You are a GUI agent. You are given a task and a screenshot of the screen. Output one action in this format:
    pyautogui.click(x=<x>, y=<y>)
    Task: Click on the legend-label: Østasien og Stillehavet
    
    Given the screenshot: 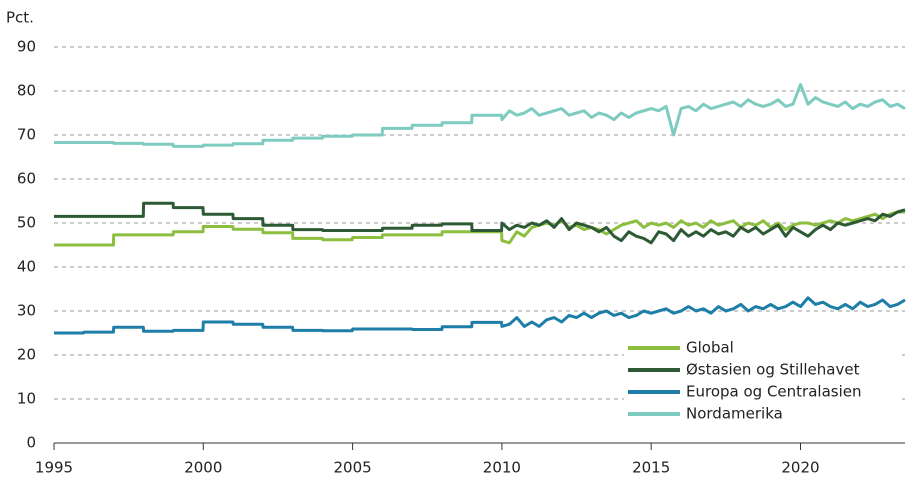 What is the action you would take?
    pyautogui.click(x=773, y=370)
    